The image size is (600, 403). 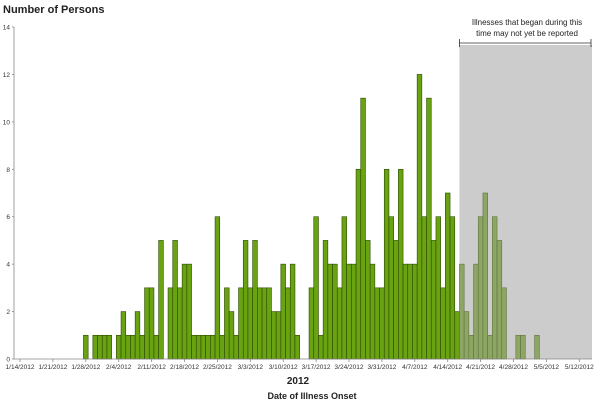 I want to click on y-tick-label: 8, so click(x=8, y=170).